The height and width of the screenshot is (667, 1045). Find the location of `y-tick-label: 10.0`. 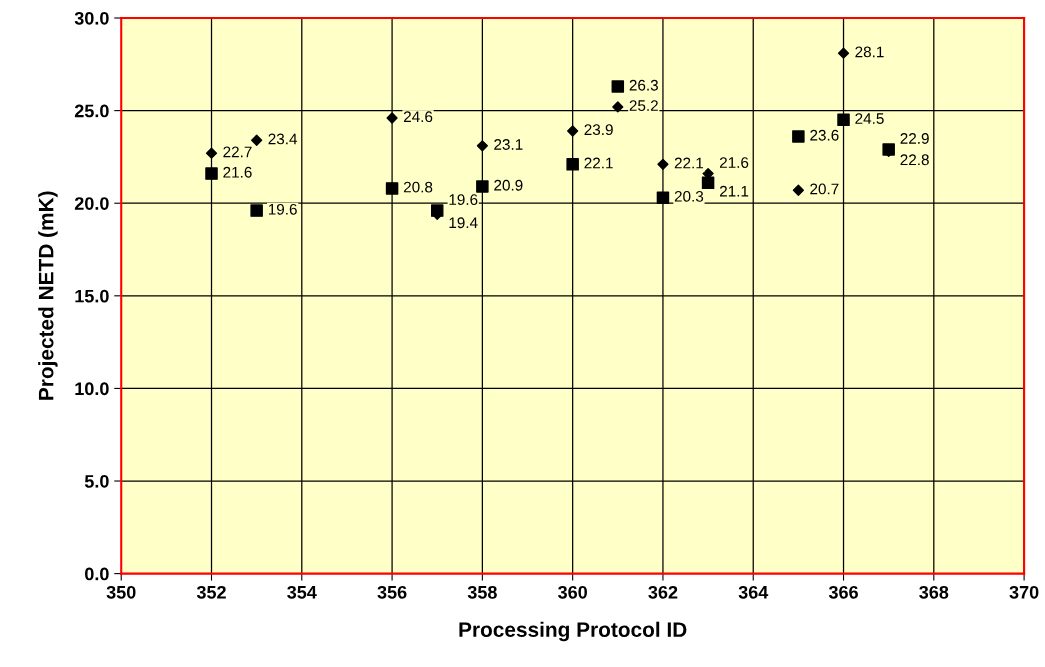

y-tick-label: 10.0 is located at coordinates (92, 389).